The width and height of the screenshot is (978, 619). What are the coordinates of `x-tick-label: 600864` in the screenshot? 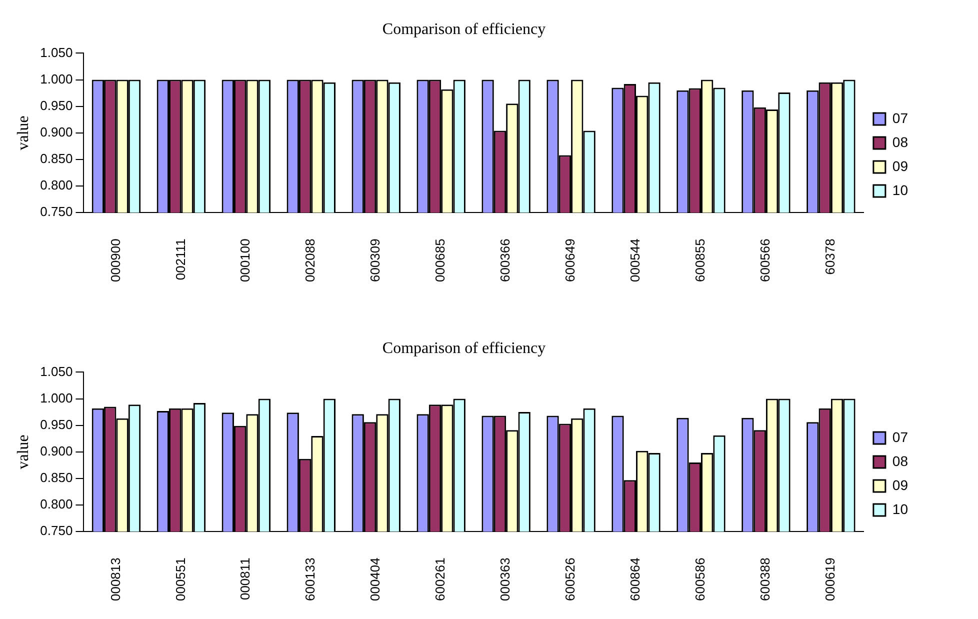 It's located at (635, 580).